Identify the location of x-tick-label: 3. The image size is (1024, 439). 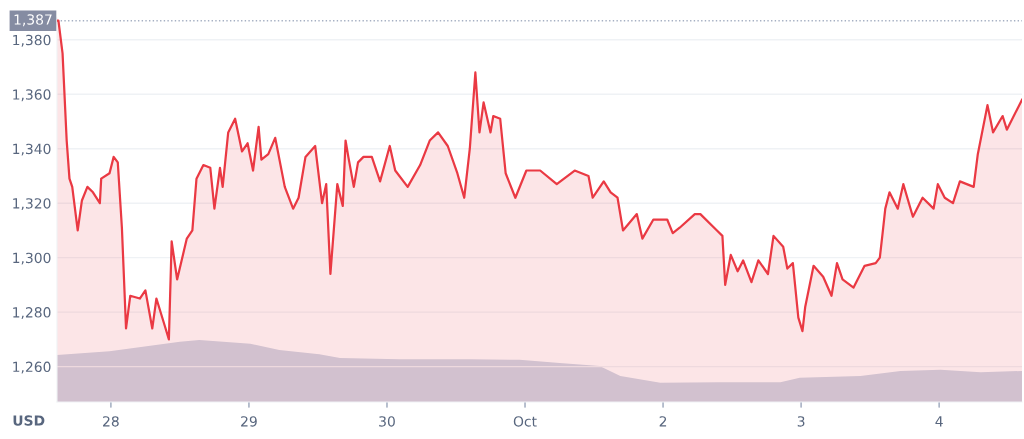
(801, 421).